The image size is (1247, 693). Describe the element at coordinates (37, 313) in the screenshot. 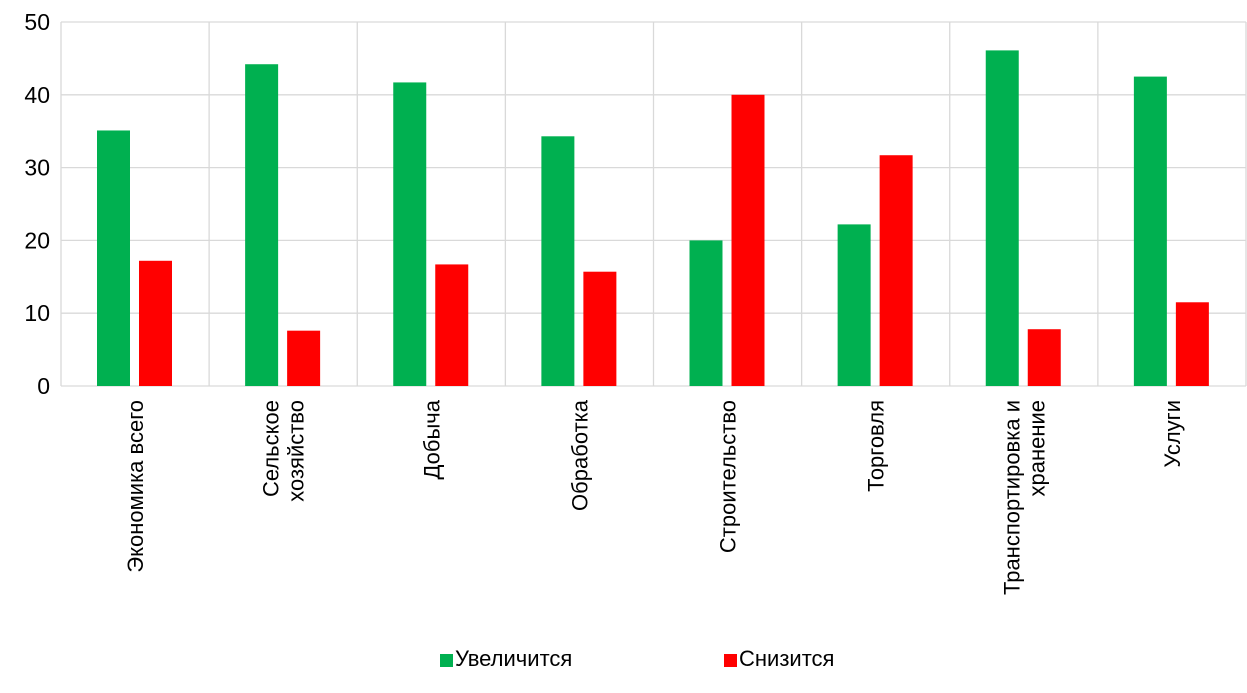

I see `y-tick-label: 10` at that location.